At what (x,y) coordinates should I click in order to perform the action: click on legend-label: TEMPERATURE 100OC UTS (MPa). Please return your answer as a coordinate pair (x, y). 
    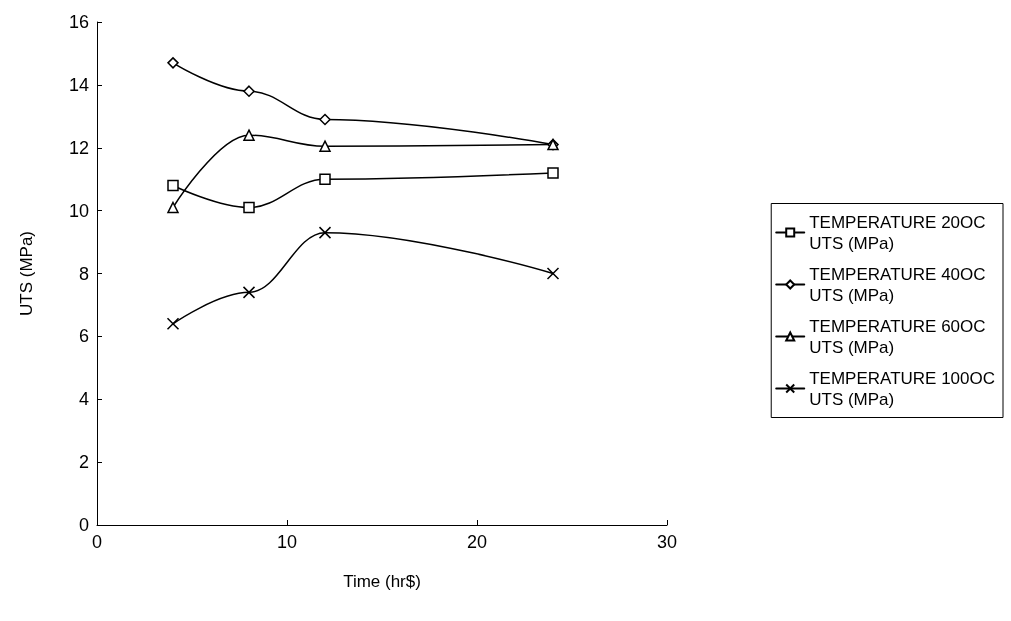
    Looking at the image, I should click on (902, 388).